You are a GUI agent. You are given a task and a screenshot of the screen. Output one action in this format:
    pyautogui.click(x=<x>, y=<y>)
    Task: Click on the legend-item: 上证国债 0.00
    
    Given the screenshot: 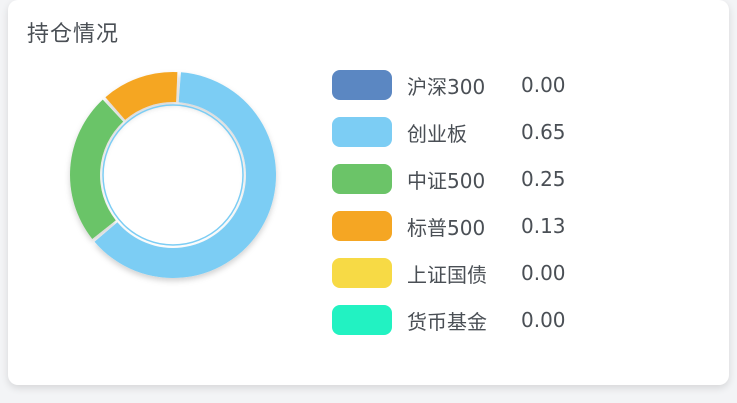 What is the action you would take?
    pyautogui.click(x=449, y=273)
    